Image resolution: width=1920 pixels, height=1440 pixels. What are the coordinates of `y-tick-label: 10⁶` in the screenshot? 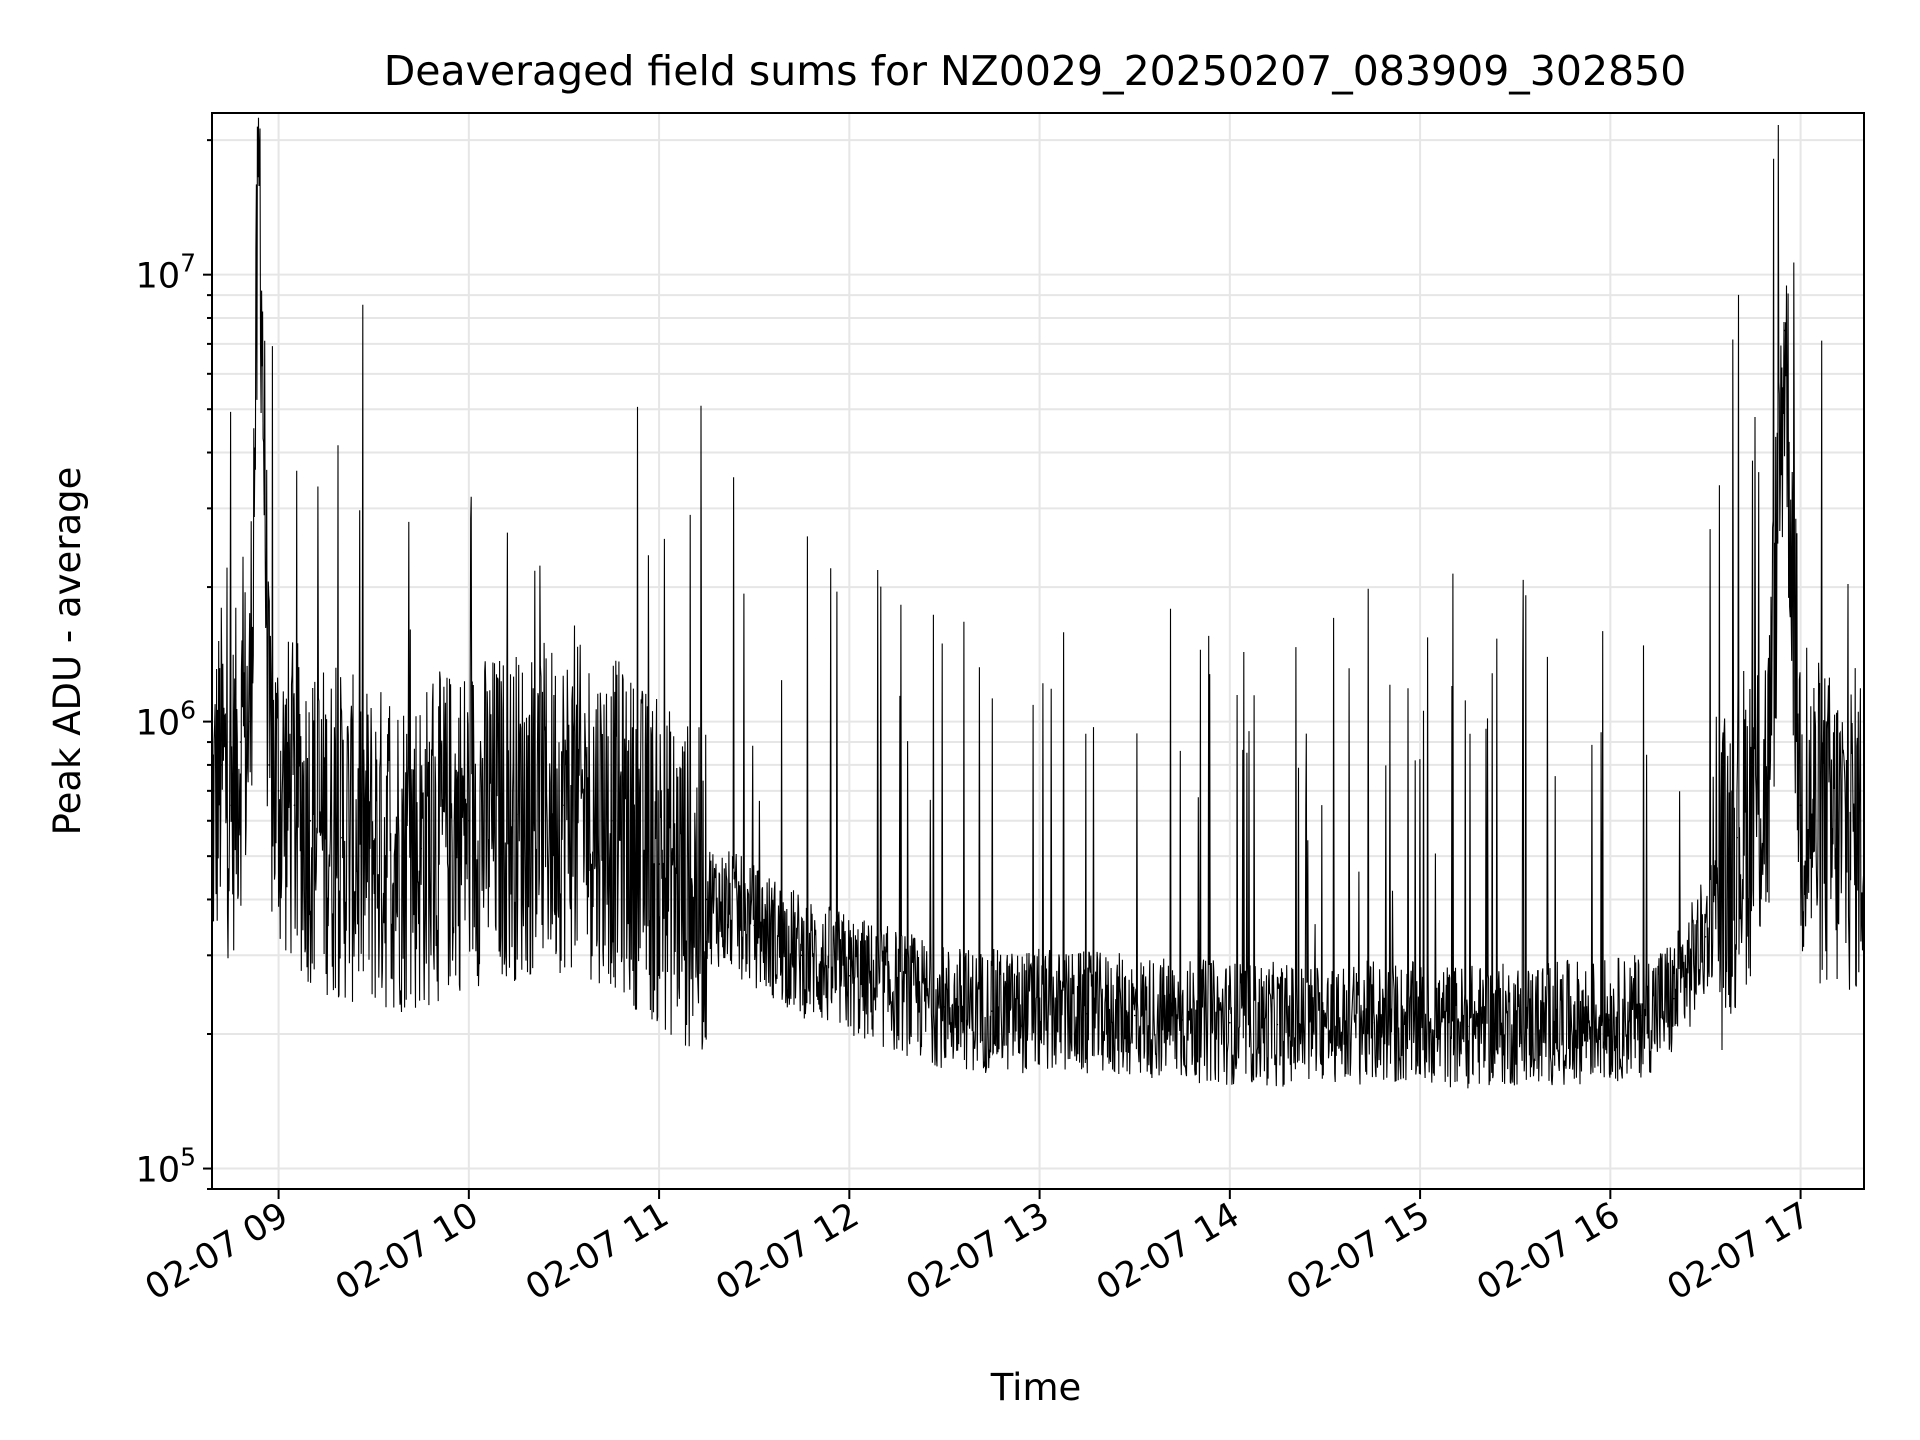 It's located at (166, 720).